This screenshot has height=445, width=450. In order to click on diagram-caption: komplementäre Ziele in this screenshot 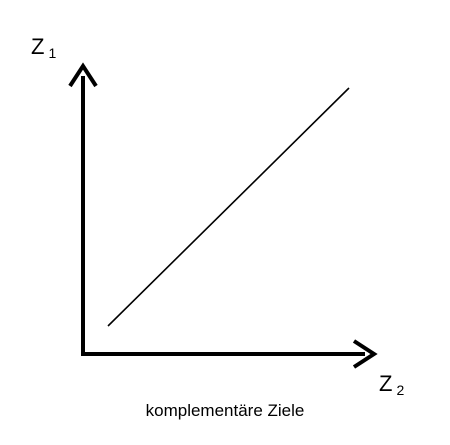, I will do `click(225, 410)`.